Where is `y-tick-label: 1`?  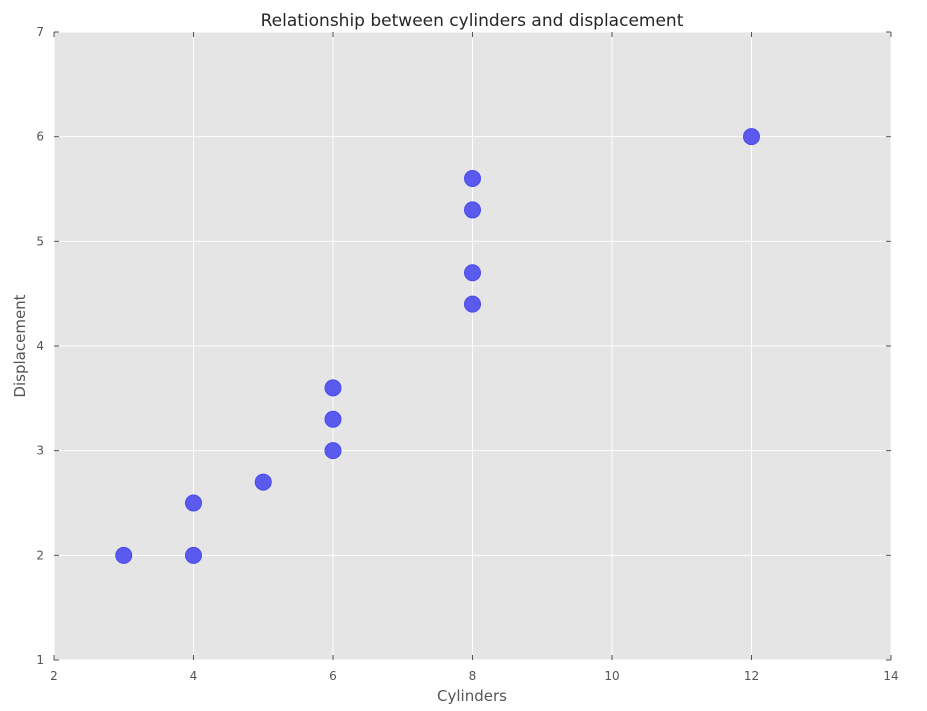 y-tick-label: 1 is located at coordinates (40, 660).